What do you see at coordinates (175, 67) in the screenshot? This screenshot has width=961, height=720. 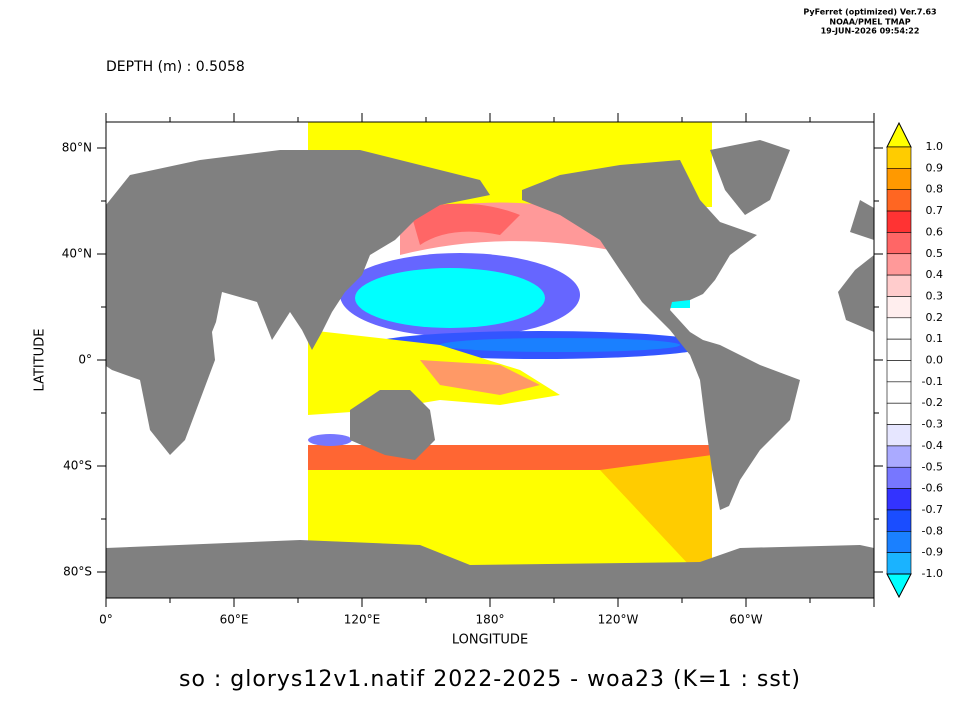 I see `depth-label: DEPTH (m) : 0.5058` at bounding box center [175, 67].